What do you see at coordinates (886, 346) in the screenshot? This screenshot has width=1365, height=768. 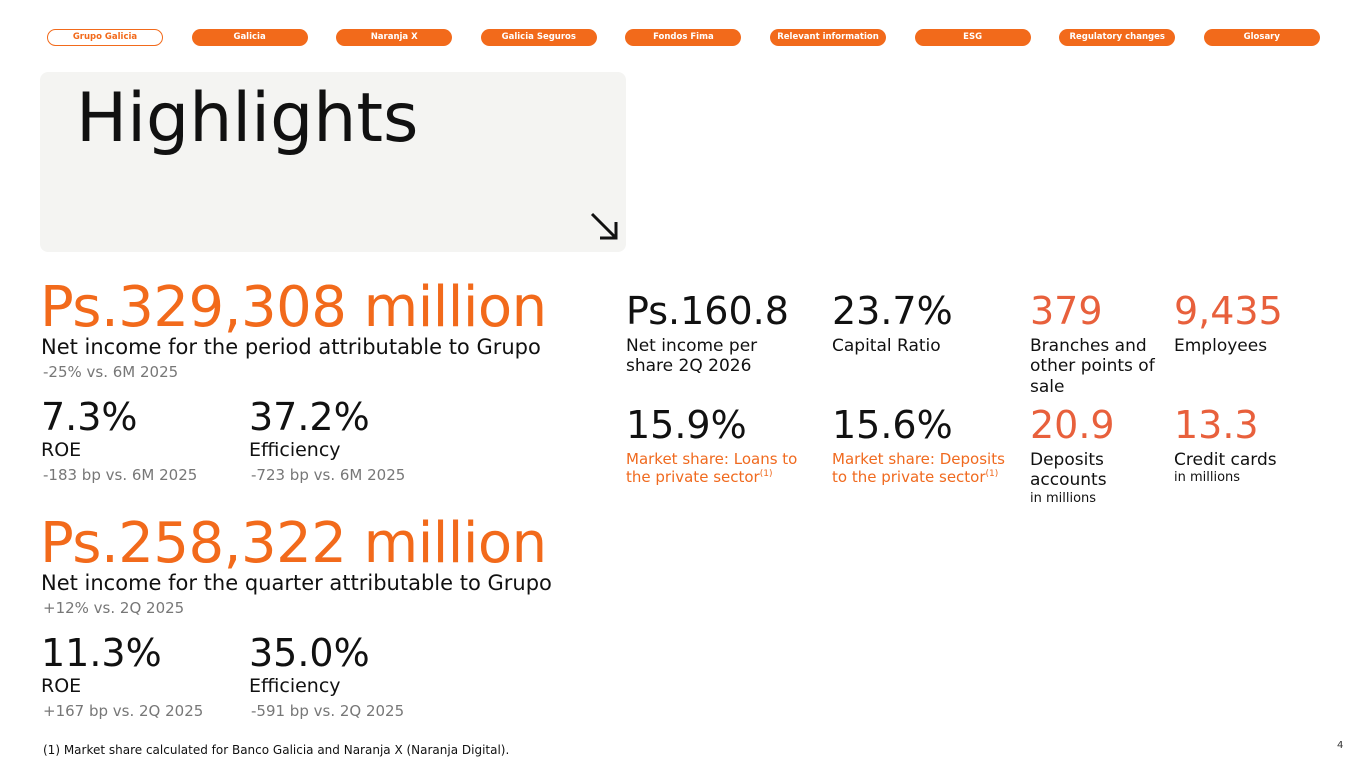 I see `stat-label-text: Capital Ratio` at bounding box center [886, 346].